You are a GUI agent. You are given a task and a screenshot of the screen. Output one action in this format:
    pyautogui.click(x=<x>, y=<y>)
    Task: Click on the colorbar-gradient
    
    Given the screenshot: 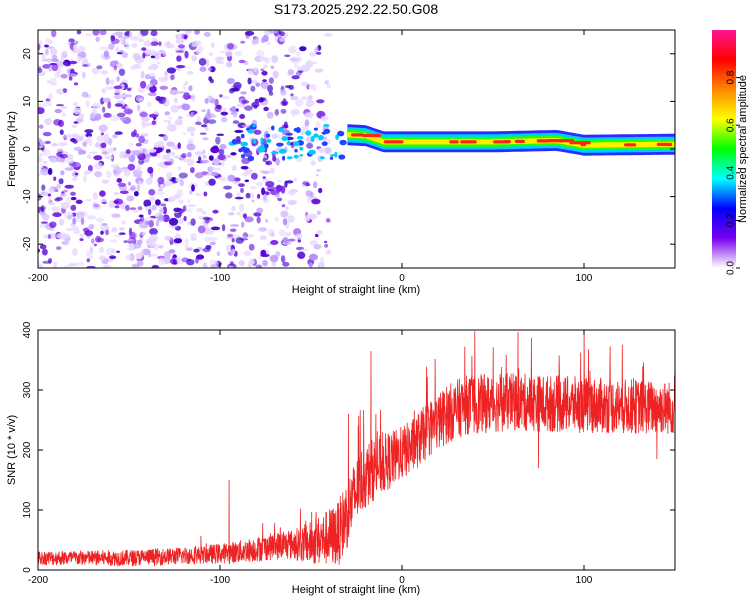 What is the action you would take?
    pyautogui.click(x=724, y=149)
    